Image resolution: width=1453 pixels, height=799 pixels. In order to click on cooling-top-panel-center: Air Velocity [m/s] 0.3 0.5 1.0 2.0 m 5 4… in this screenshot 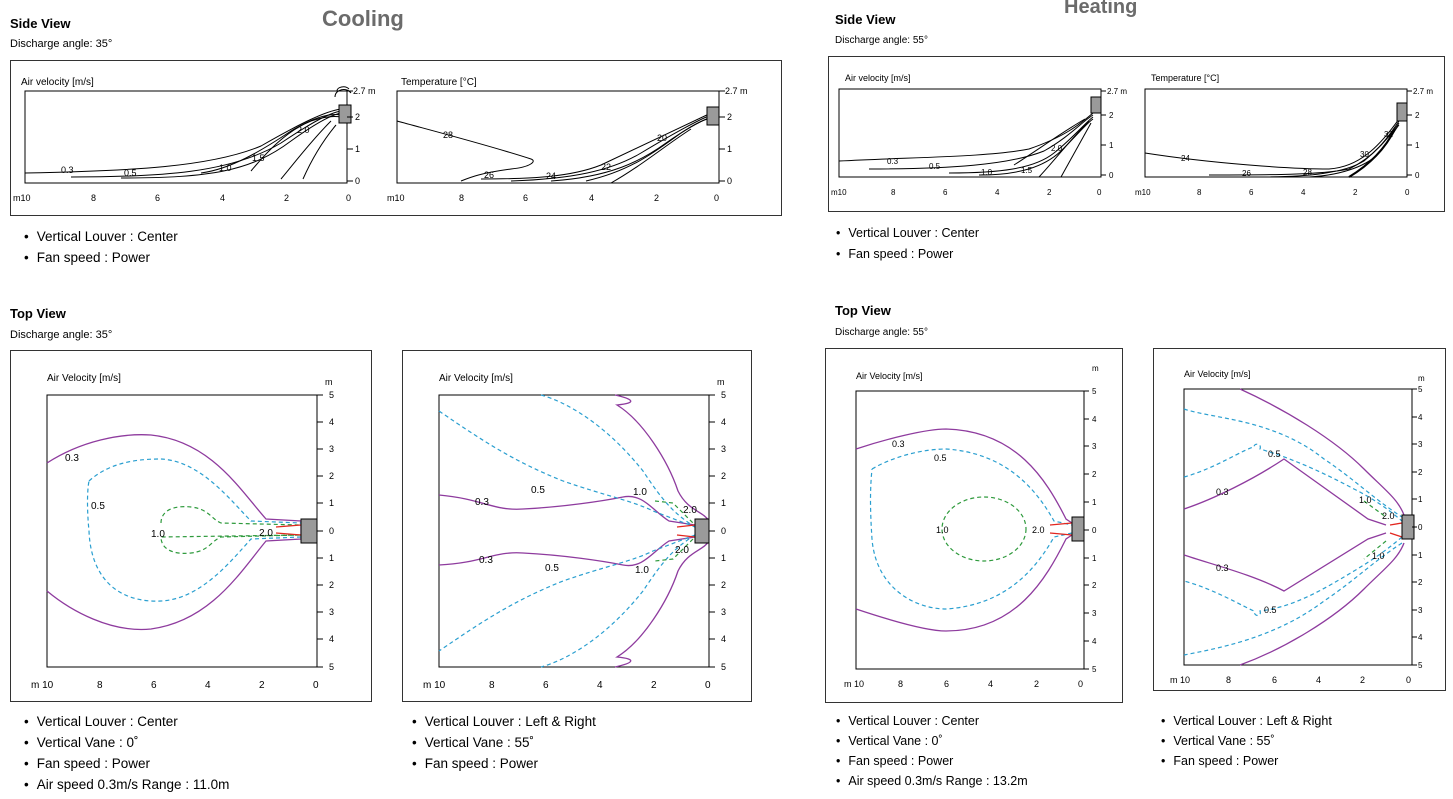, I will do `click(191, 526)`.